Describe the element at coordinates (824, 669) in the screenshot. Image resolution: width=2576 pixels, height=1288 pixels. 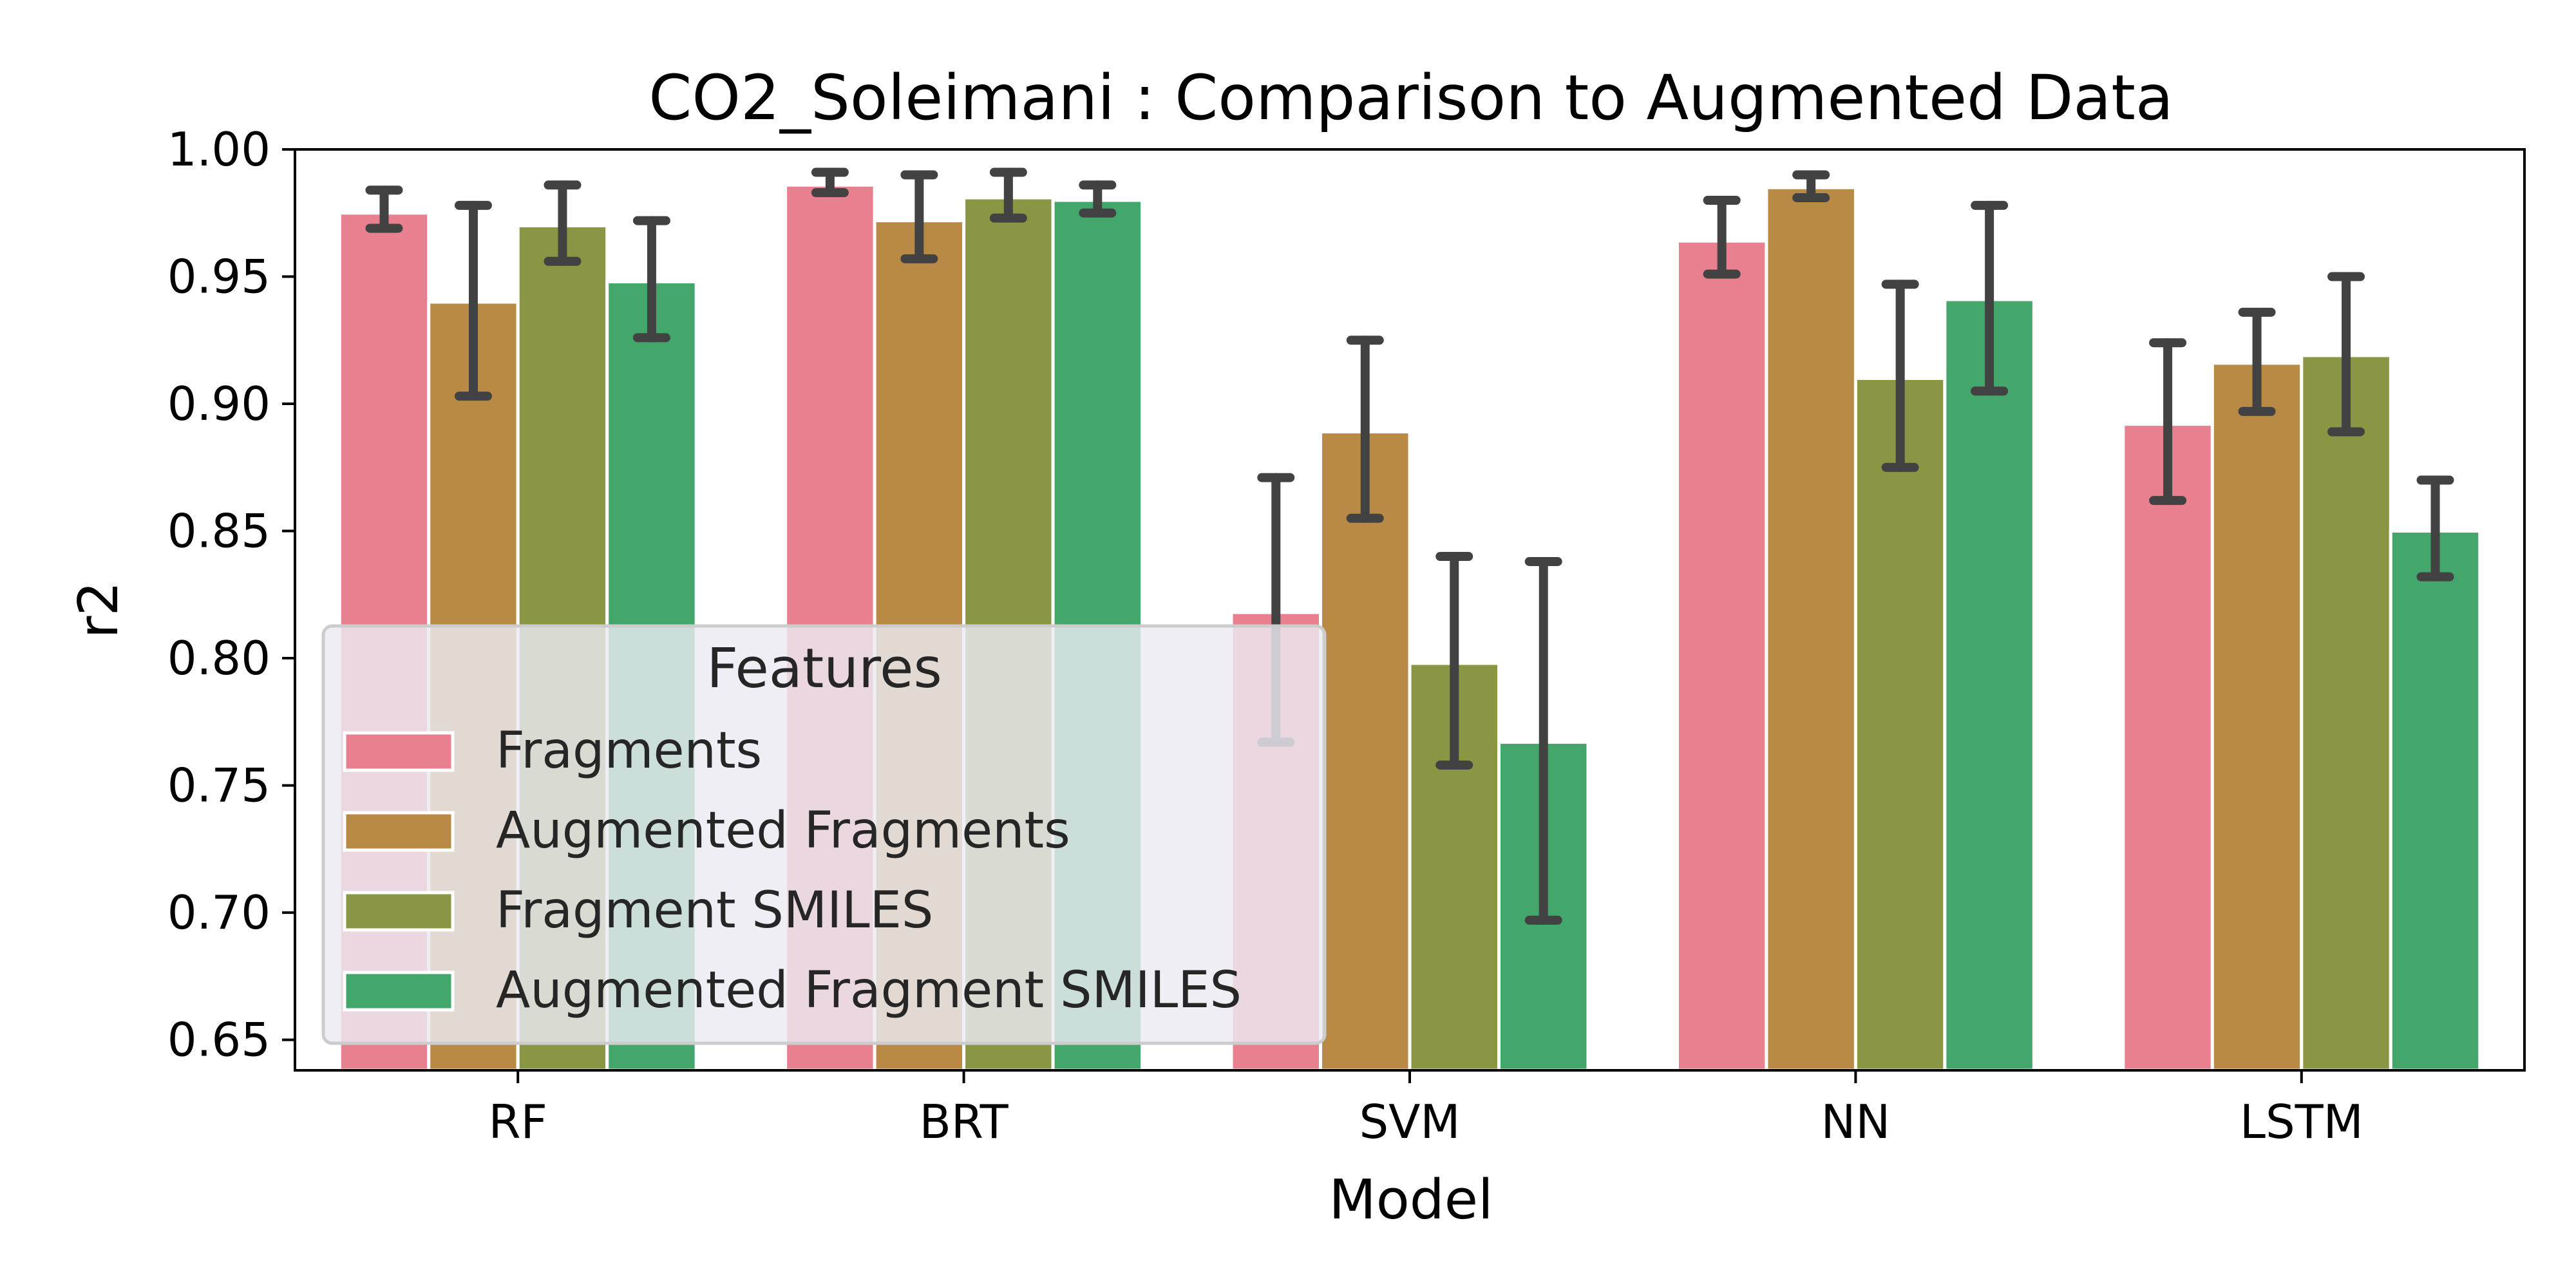
I see `legend-title: Features` at that location.